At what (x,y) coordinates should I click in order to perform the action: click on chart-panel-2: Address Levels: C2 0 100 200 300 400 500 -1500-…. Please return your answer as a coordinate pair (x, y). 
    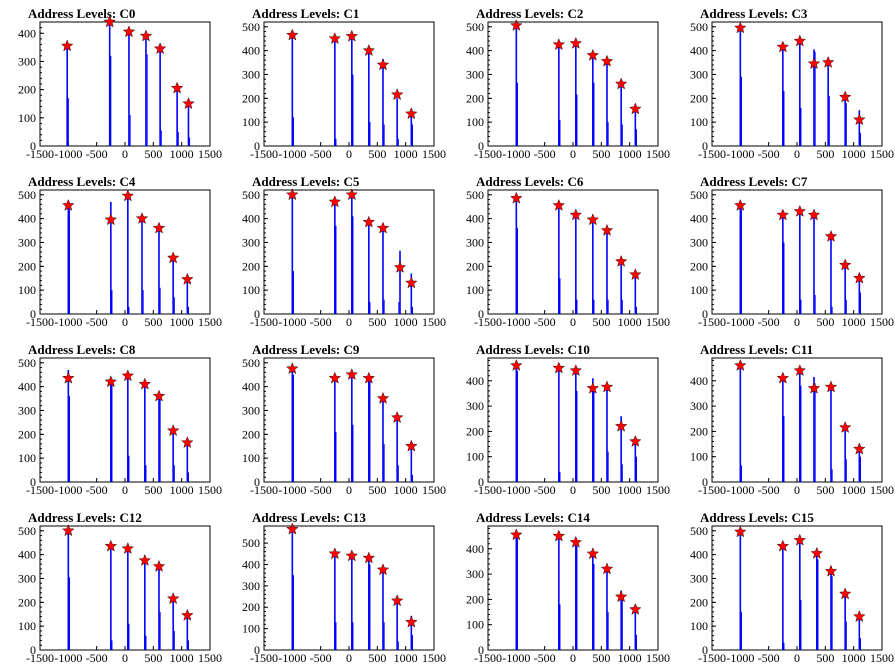
    Looking at the image, I should click on (560, 84).